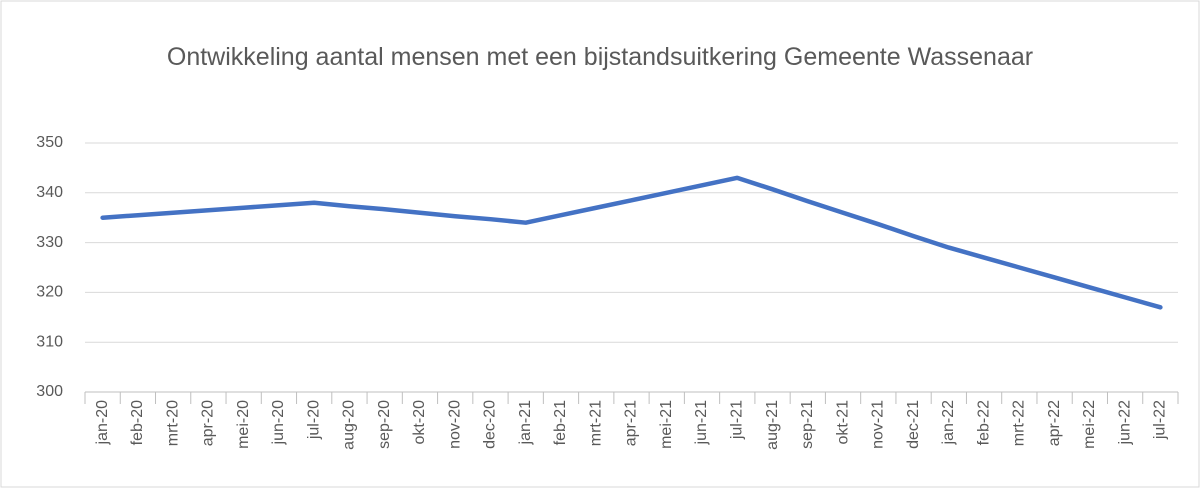  What do you see at coordinates (102, 423) in the screenshot?
I see `x-tick-label: jan-20` at bounding box center [102, 423].